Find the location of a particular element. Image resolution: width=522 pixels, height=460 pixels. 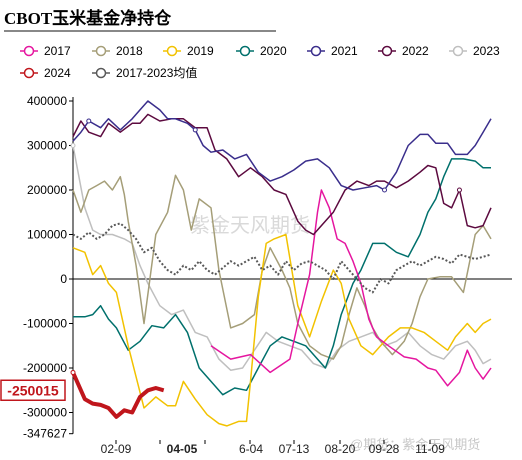

y-tick-label: -347627 is located at coordinates (45, 434).